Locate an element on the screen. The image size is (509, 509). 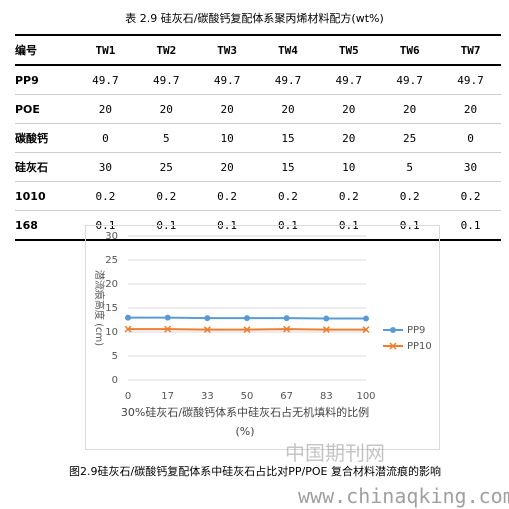
cell: POE is located at coordinates (45, 109).